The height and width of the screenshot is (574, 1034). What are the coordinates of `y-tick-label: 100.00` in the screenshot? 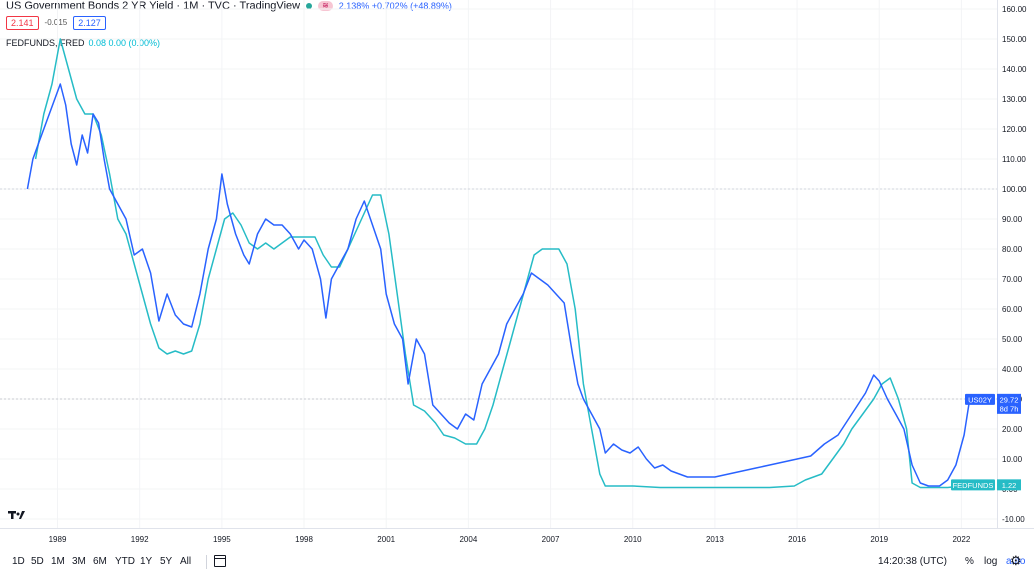 It's located at (1014, 189).